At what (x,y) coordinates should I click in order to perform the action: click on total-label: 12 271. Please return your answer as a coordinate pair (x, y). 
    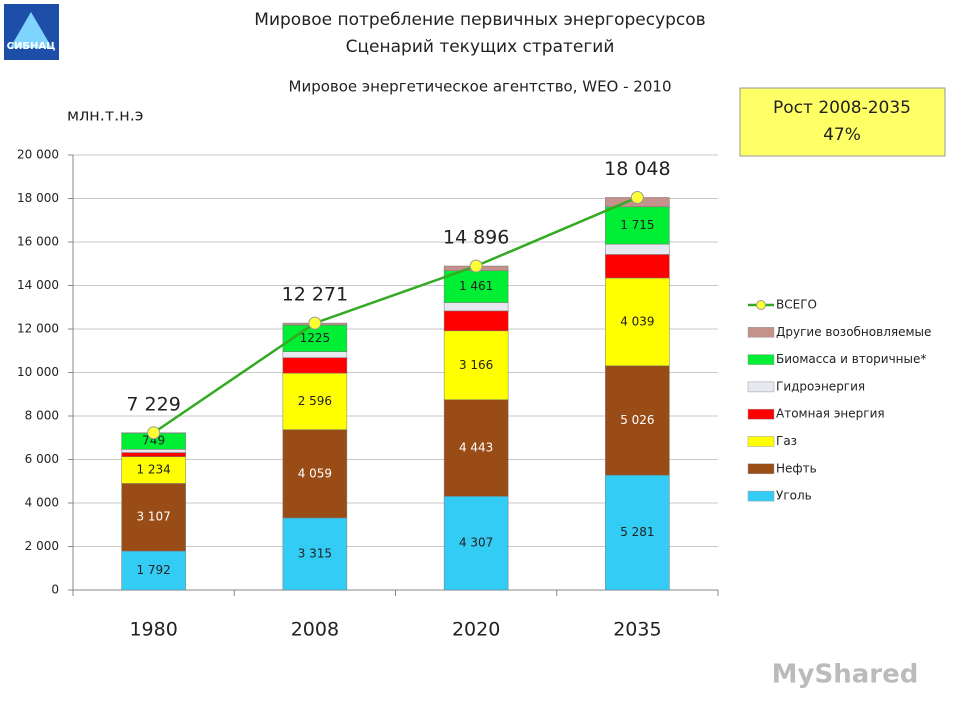
    Looking at the image, I should click on (315, 295).